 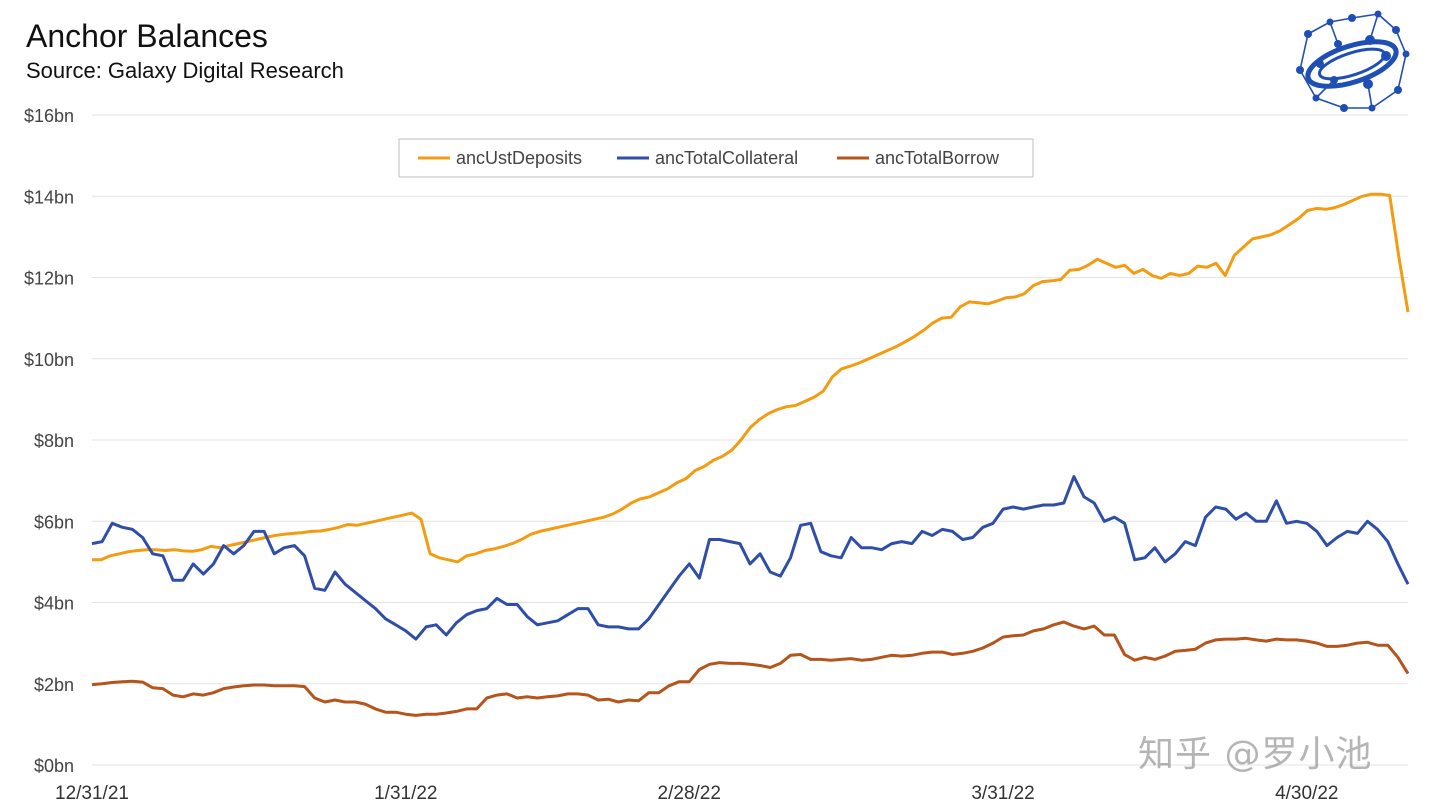 I want to click on y-tick-label: $16bn, so click(x=49, y=116).